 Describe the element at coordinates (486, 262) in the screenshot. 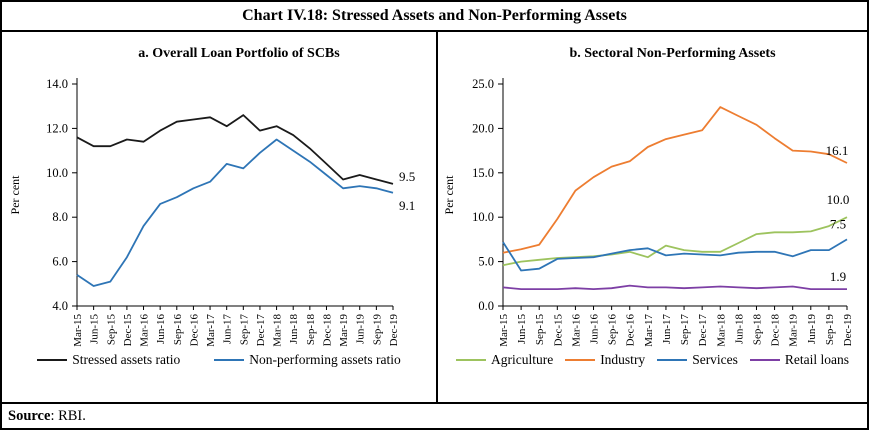

I see `y-tick-label: 5.0` at that location.